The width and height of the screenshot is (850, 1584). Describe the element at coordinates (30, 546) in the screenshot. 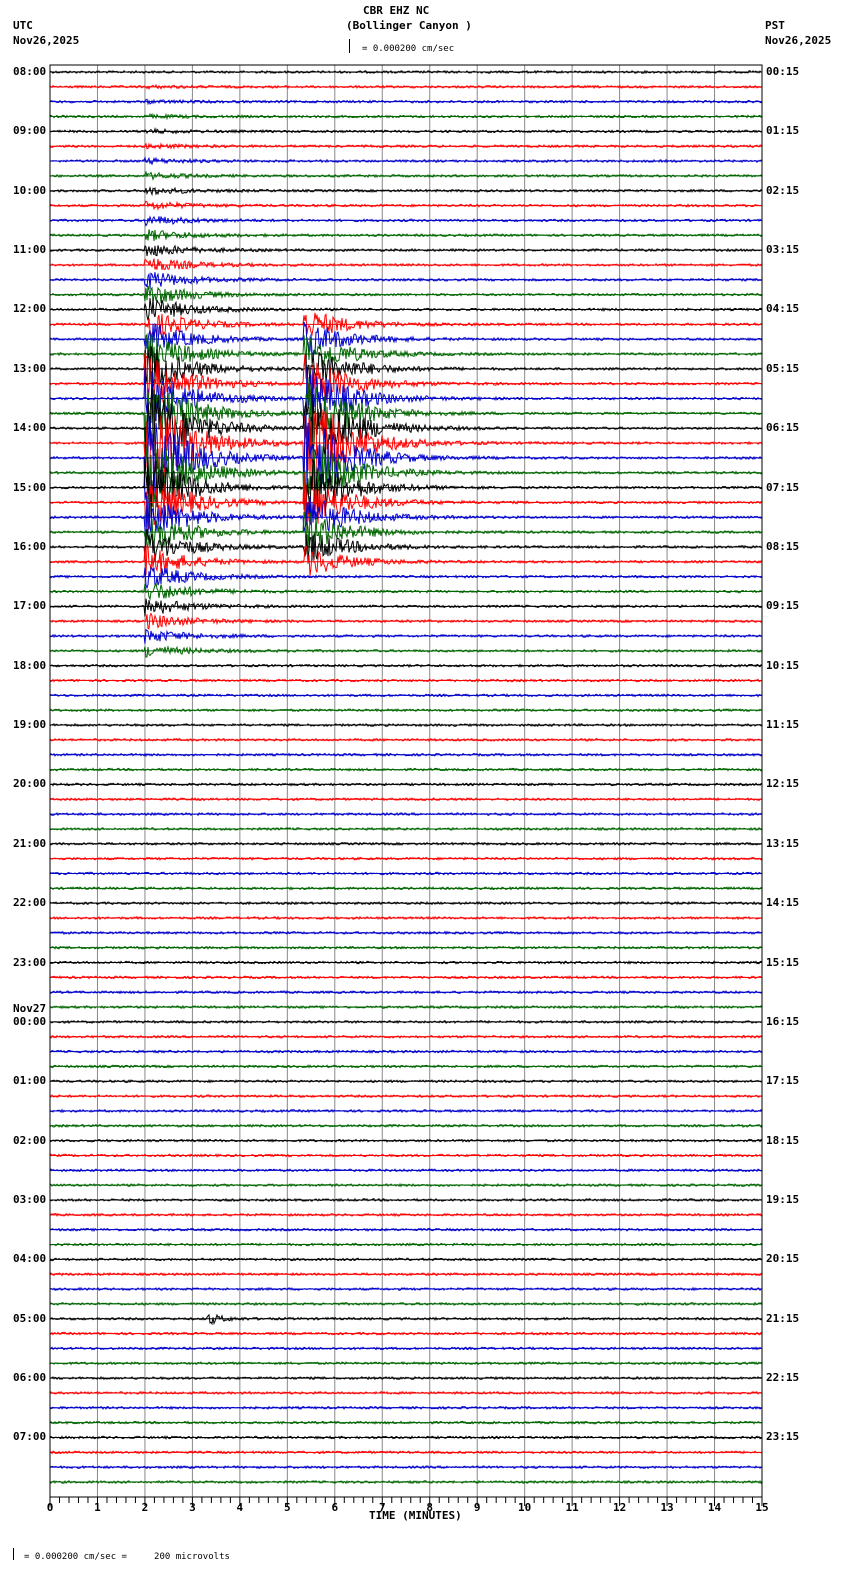

I see `utc-hour-label: 16:00` at that location.